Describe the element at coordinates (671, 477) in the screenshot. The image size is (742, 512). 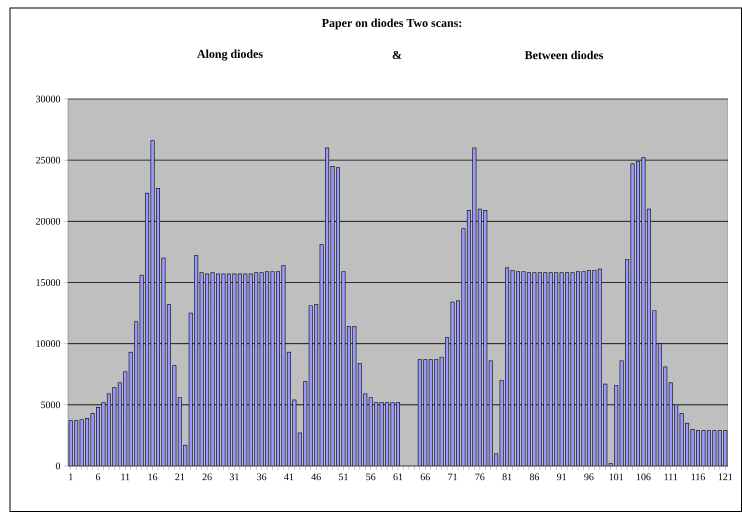
I see `x-tick-label: 111` at that location.